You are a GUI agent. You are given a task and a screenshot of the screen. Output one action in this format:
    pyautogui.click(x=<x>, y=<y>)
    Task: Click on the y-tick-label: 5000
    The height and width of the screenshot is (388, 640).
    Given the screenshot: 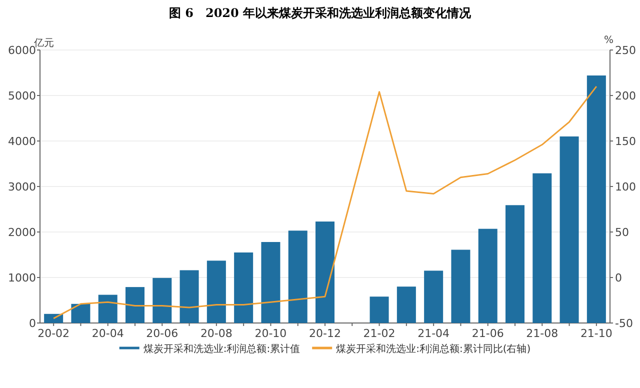 What is the action you would take?
    pyautogui.click(x=22, y=96)
    